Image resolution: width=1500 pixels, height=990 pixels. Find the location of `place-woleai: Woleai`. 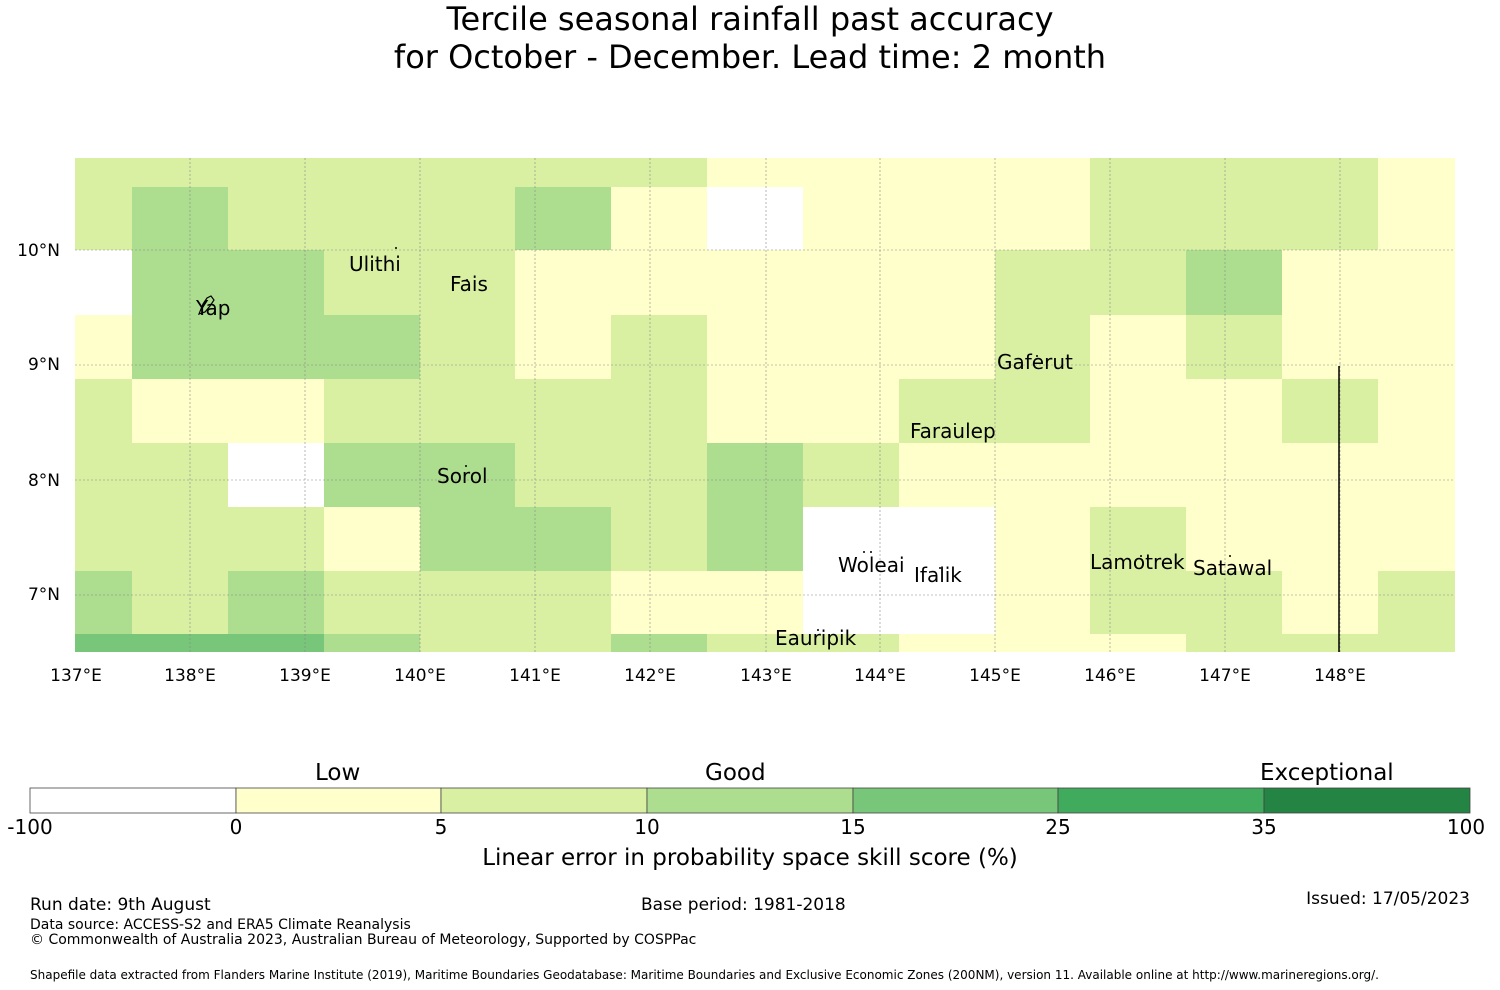

place-woleai: Woleai is located at coordinates (871, 565).